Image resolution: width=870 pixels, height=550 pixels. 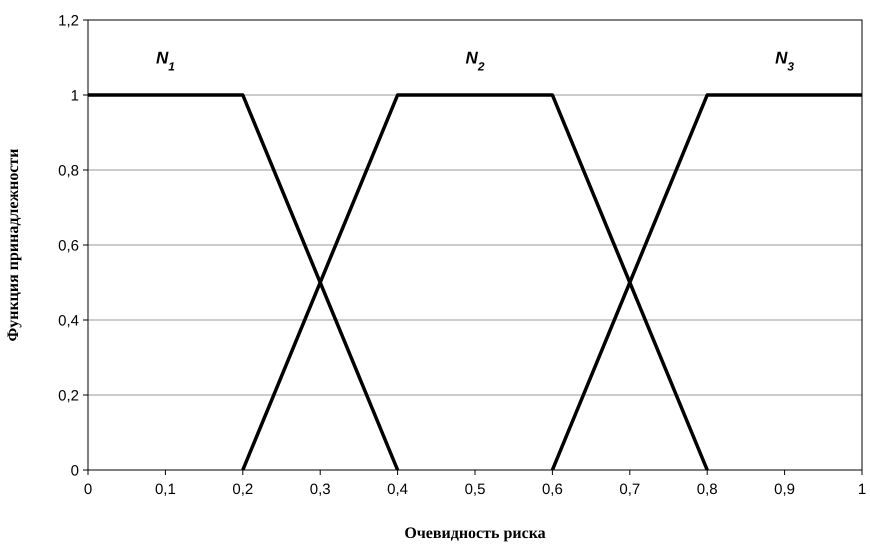 What do you see at coordinates (862, 489) in the screenshot?
I see `x-tick-label: 1` at bounding box center [862, 489].